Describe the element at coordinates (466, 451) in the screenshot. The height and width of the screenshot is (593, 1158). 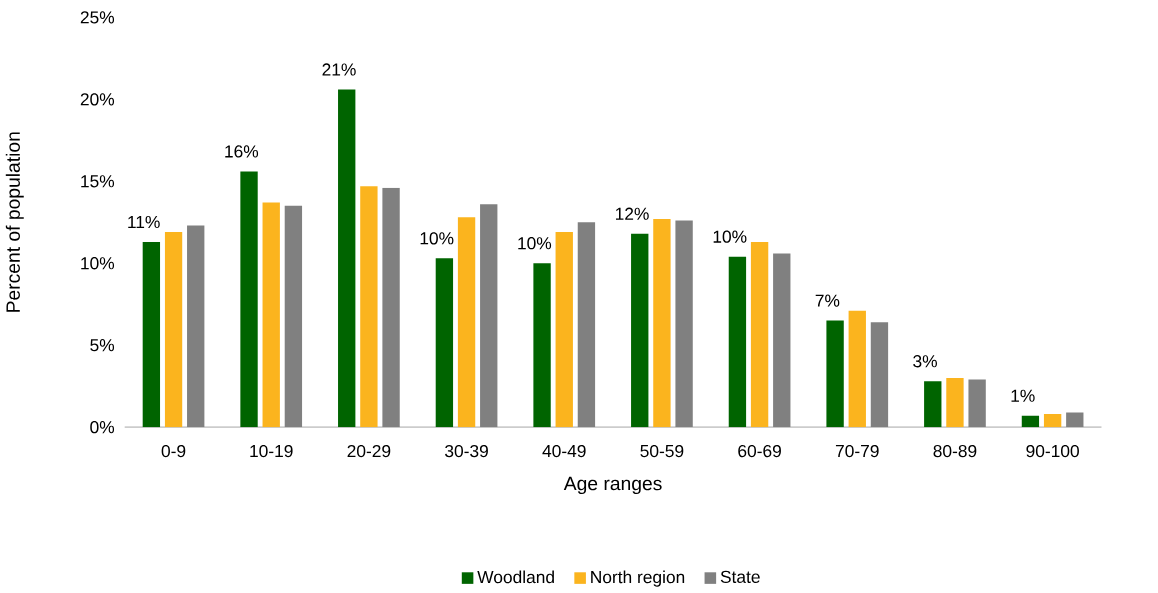
I see `x-tick-label: 30-39` at that location.